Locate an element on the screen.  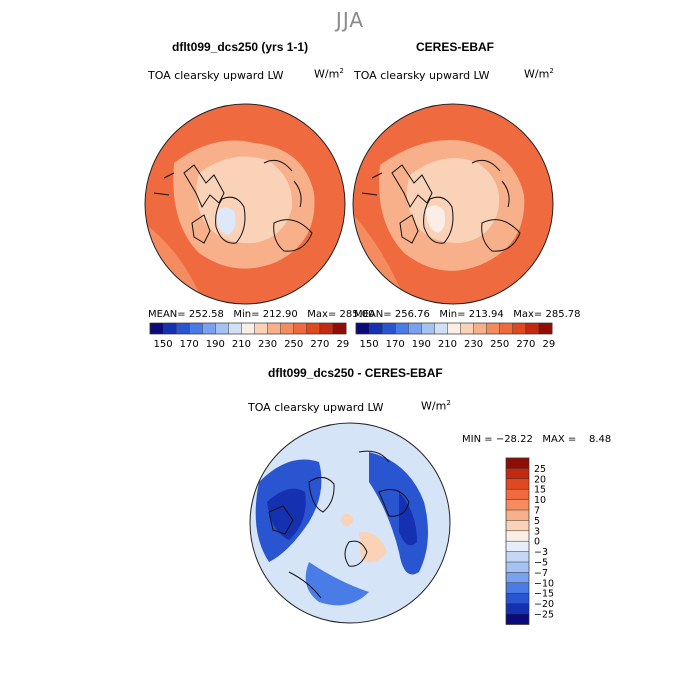
panel1-greenland-core is located at coordinates (226, 221).